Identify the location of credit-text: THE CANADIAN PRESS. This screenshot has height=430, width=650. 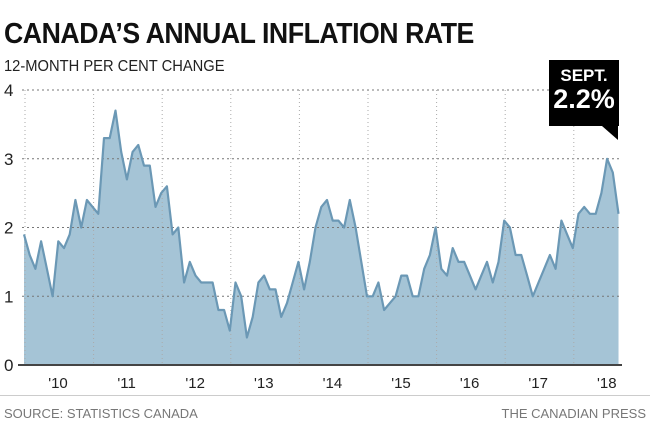
(573, 413).